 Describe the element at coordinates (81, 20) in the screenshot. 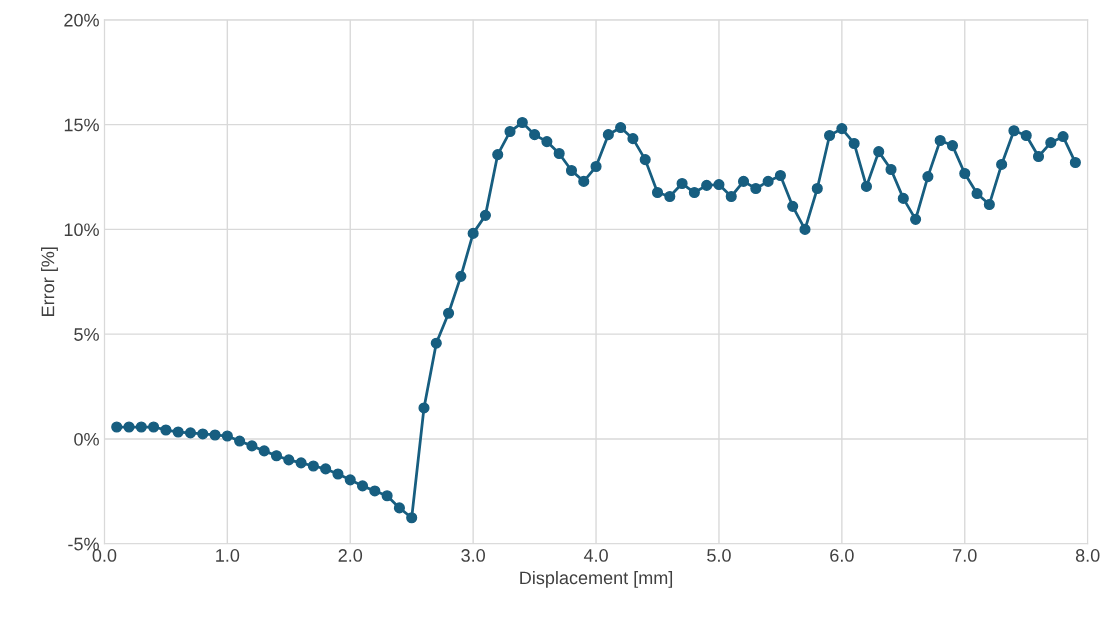

I see `y-tick-label: 20%` at that location.